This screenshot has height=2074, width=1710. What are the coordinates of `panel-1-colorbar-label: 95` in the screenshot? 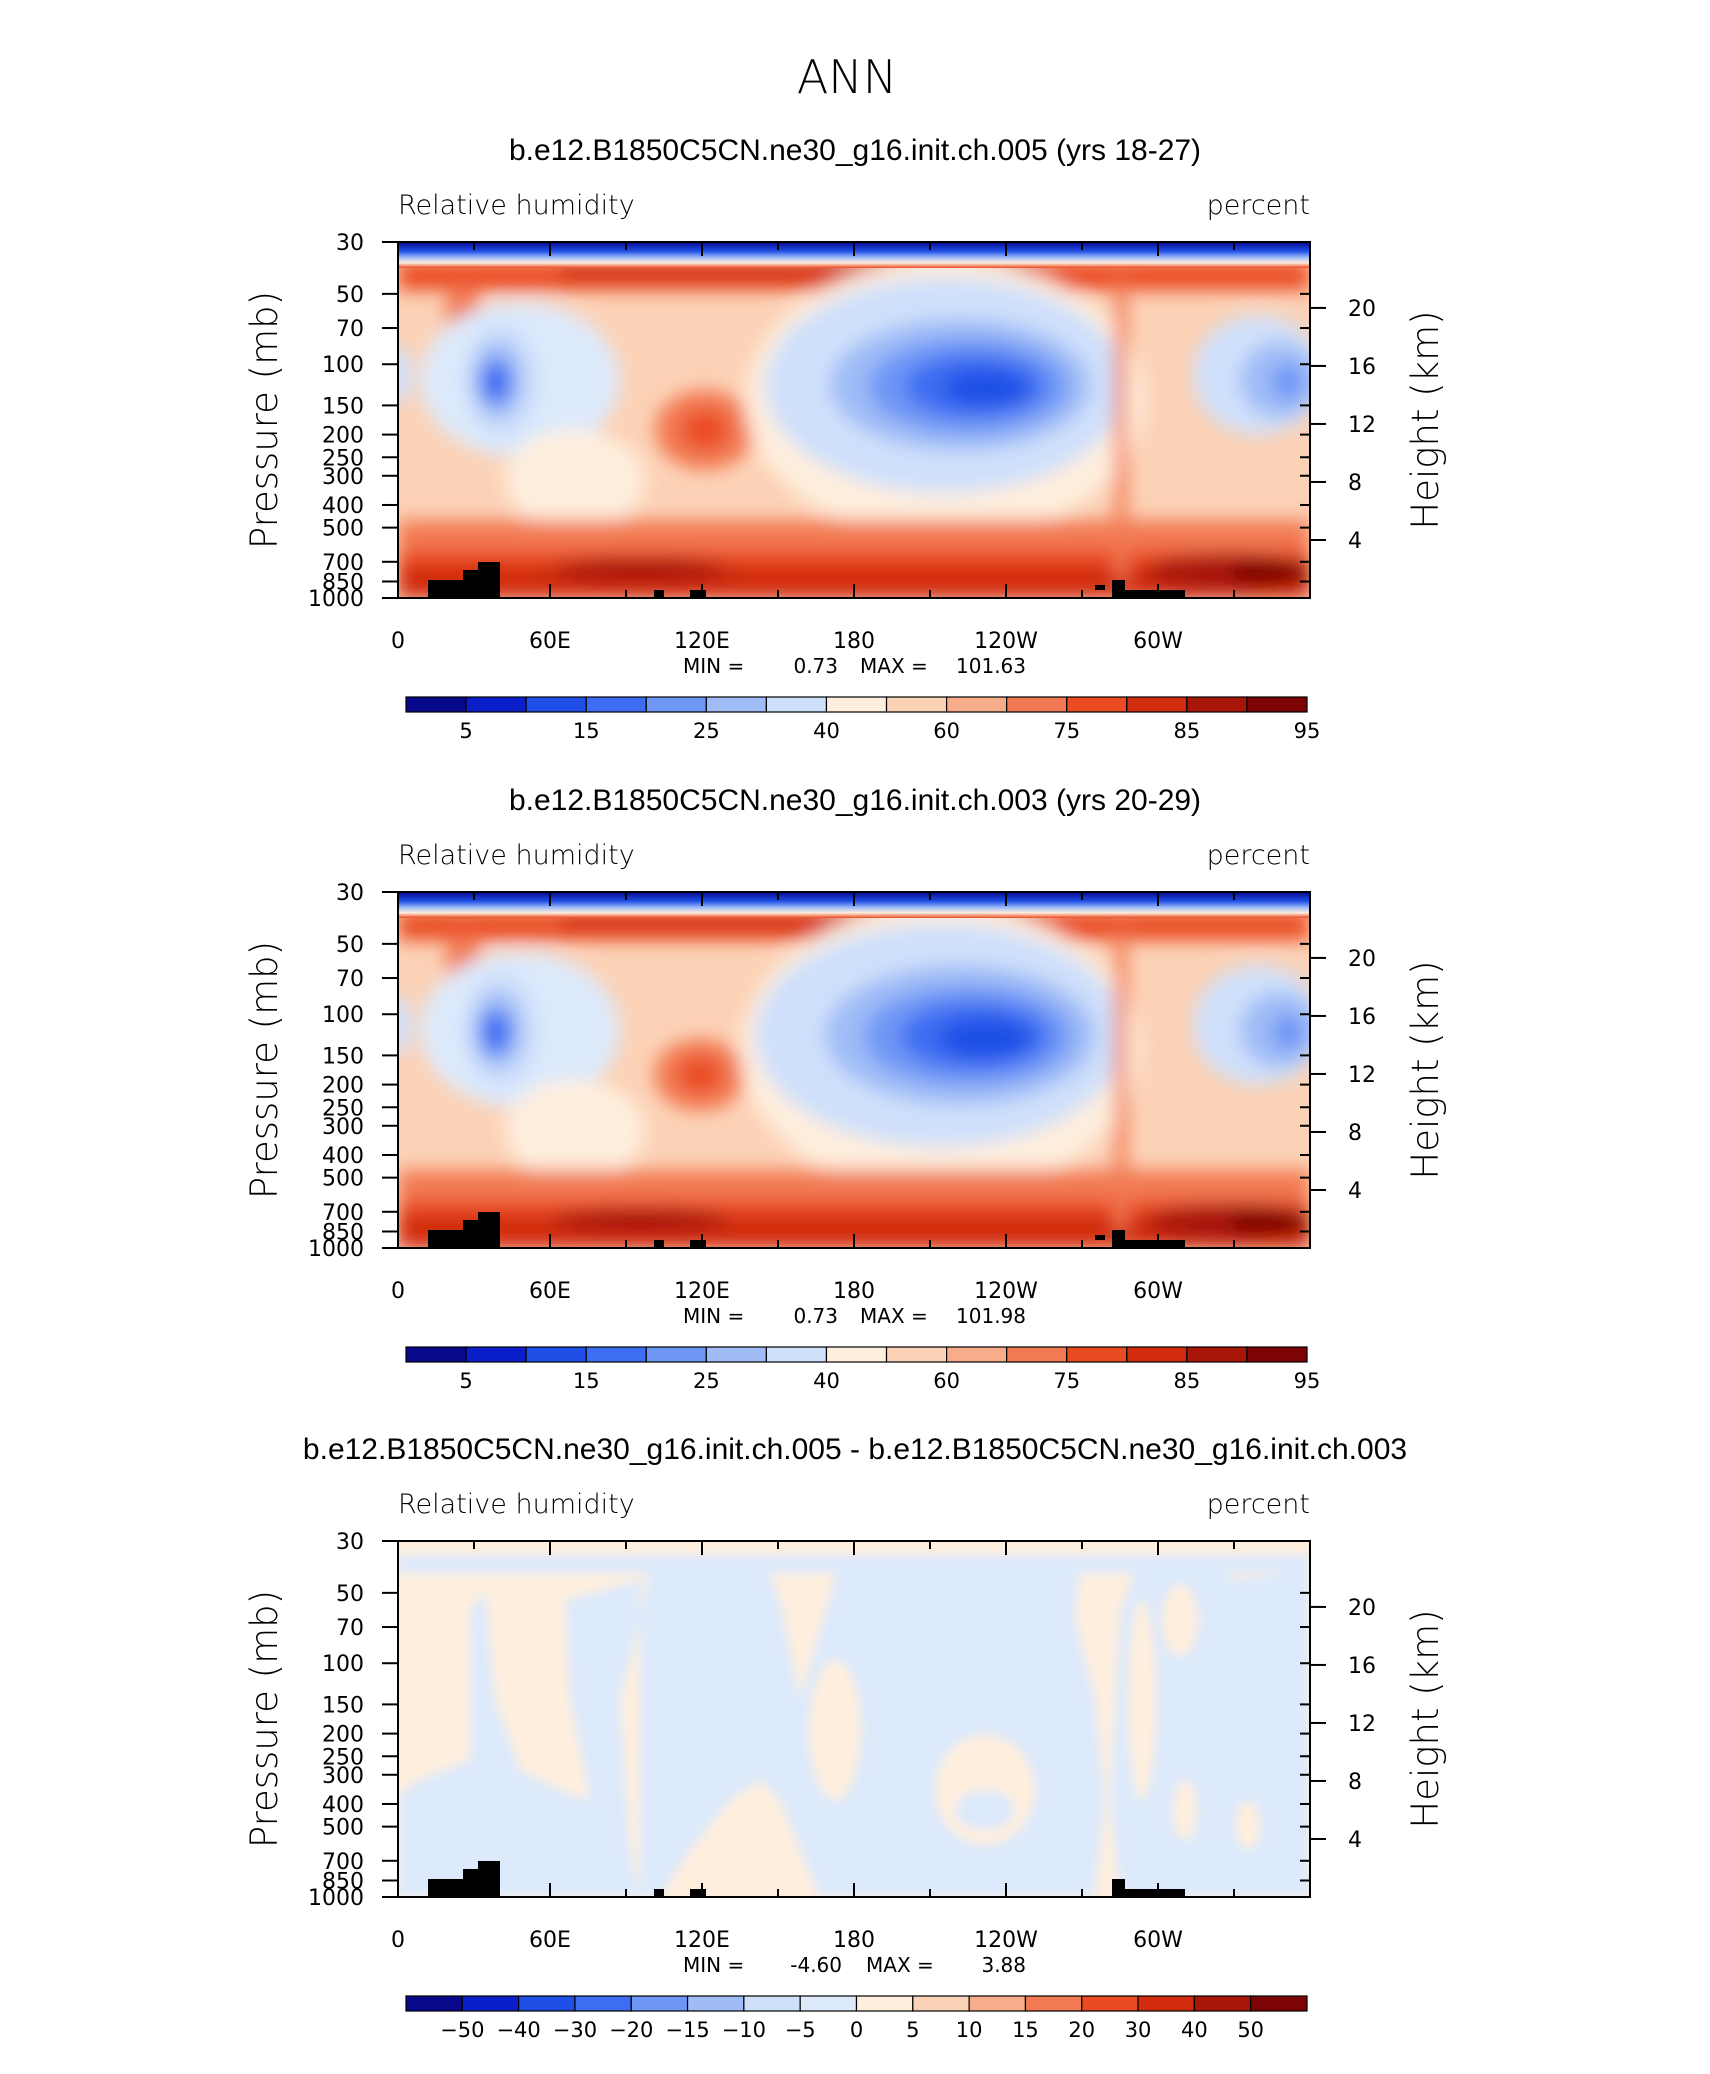 It's located at (1307, 731).